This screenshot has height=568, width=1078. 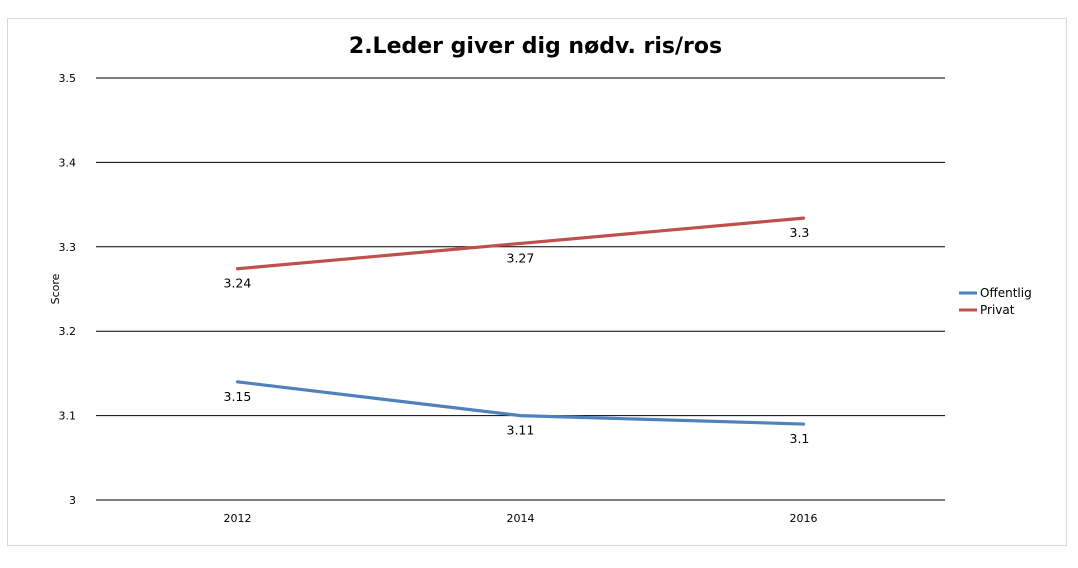 I want to click on legend-label: Privat, so click(x=997, y=310).